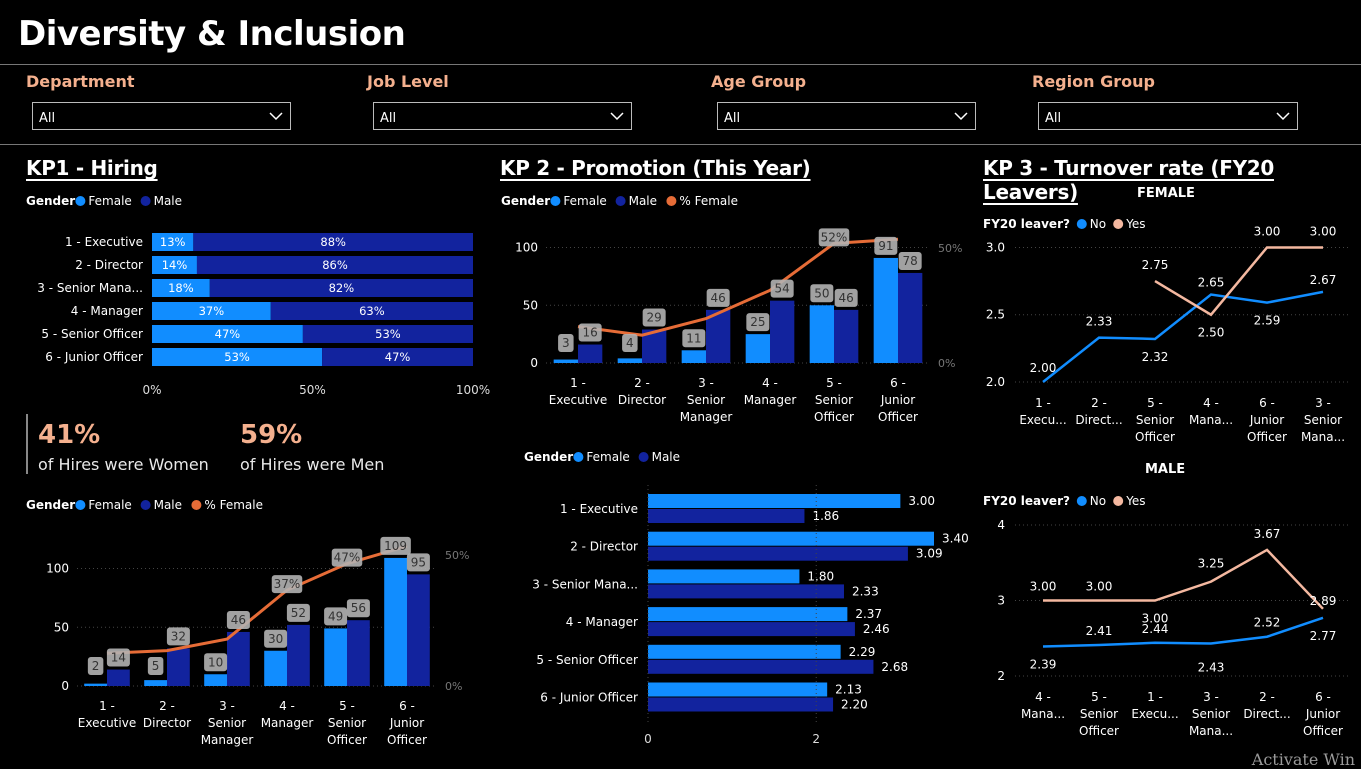 This screenshot has height=769, width=1361. Describe the element at coordinates (846, 116) in the screenshot. I see `age-group-dropdown: All` at that location.